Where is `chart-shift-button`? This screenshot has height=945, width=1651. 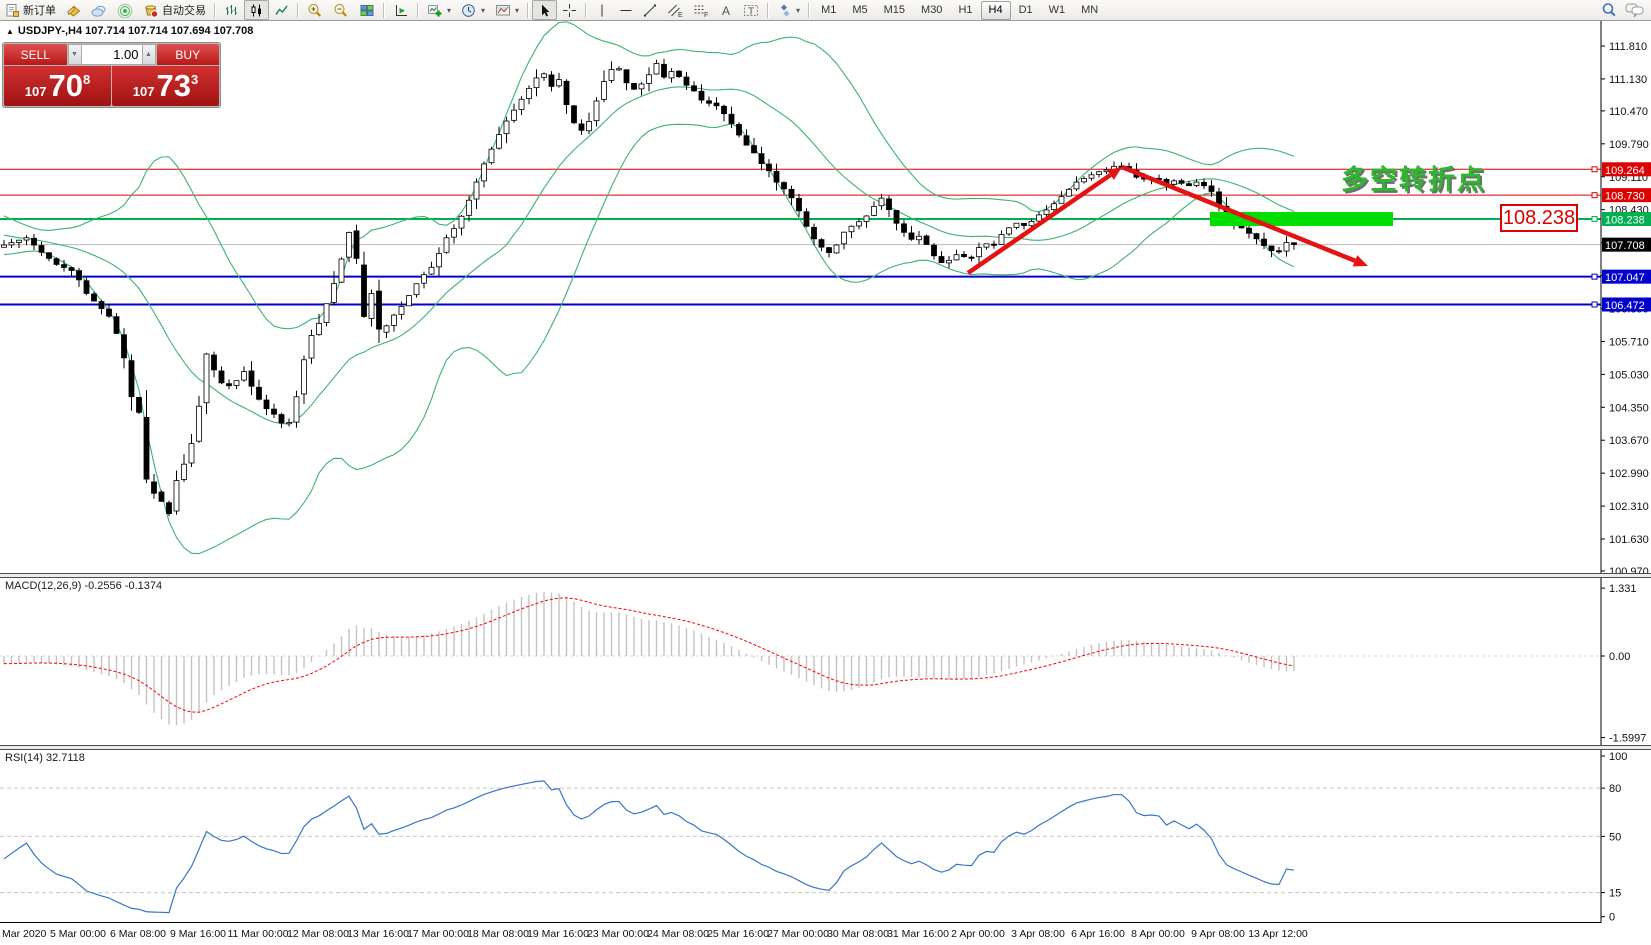
chart-shift-button is located at coordinates (401, 10).